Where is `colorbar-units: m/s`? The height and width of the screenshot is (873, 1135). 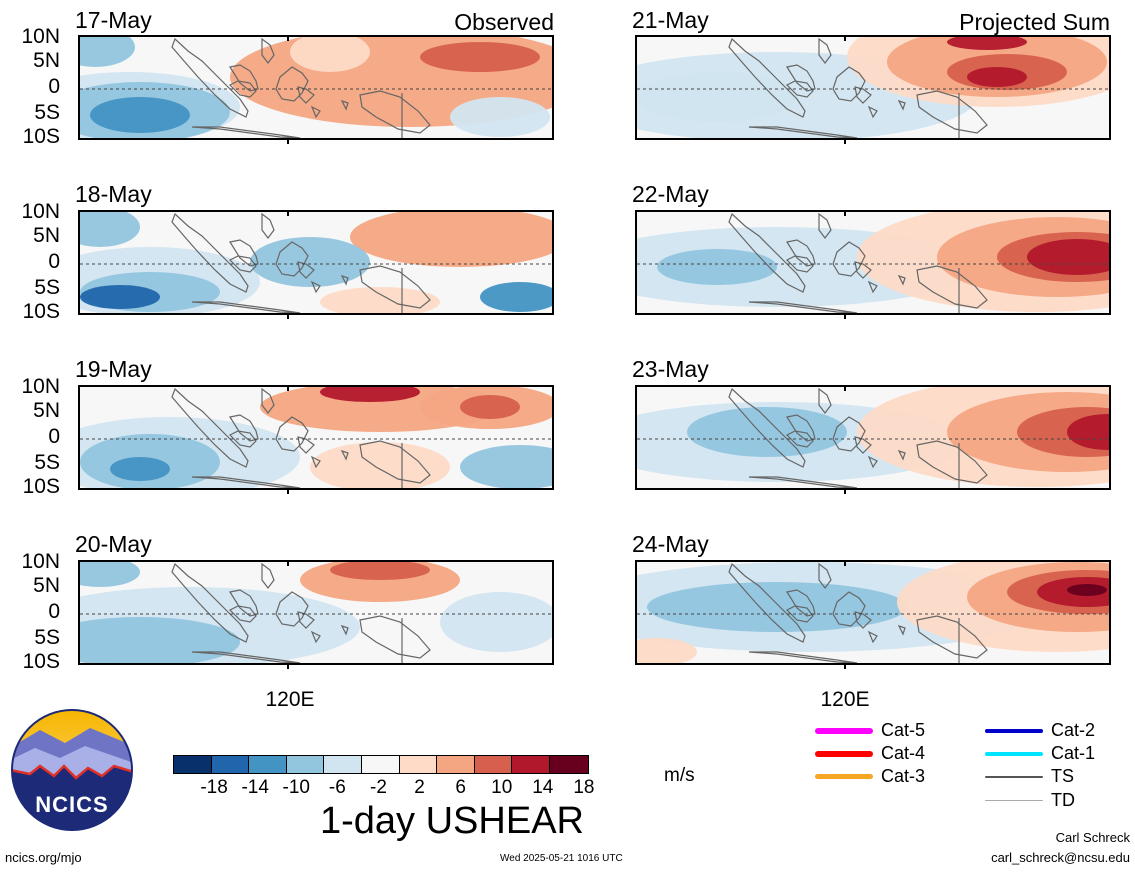
colorbar-units: m/s is located at coordinates (679, 775).